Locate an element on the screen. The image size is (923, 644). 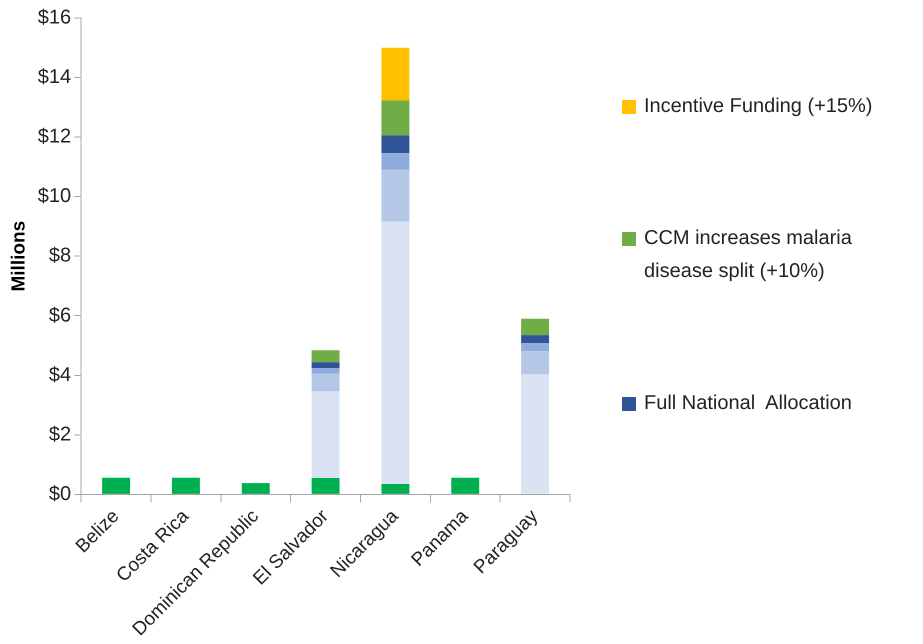
legend-label: Incentive Funding (+15%) is located at coordinates (759, 106).